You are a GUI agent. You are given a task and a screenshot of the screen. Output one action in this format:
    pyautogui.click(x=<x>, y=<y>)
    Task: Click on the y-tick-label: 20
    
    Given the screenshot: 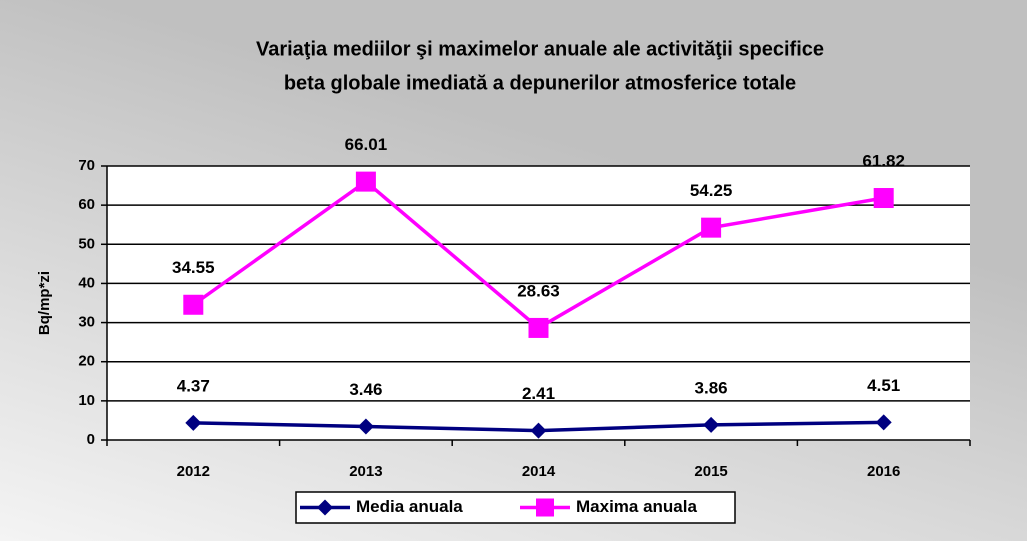 What is the action you would take?
    pyautogui.click(x=86, y=361)
    